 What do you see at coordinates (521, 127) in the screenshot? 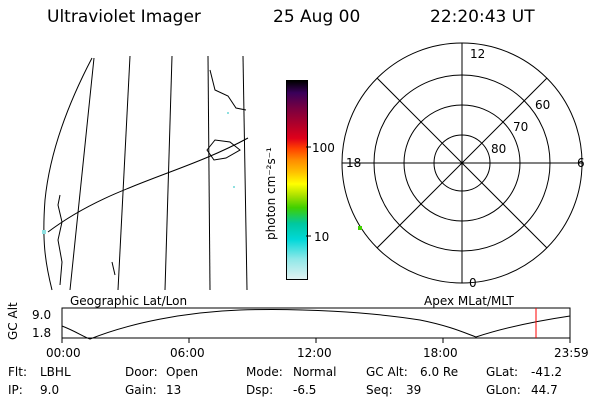
I see `lat-label-70: 70` at bounding box center [521, 127].